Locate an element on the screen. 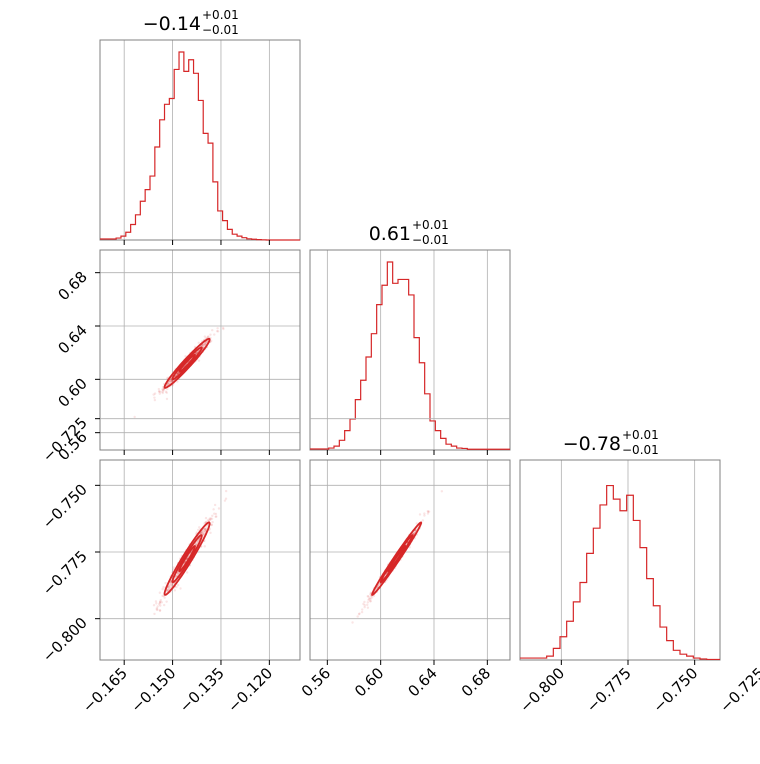 The image size is (760, 764). x-tick-label: 0.56 is located at coordinates (316, 682).